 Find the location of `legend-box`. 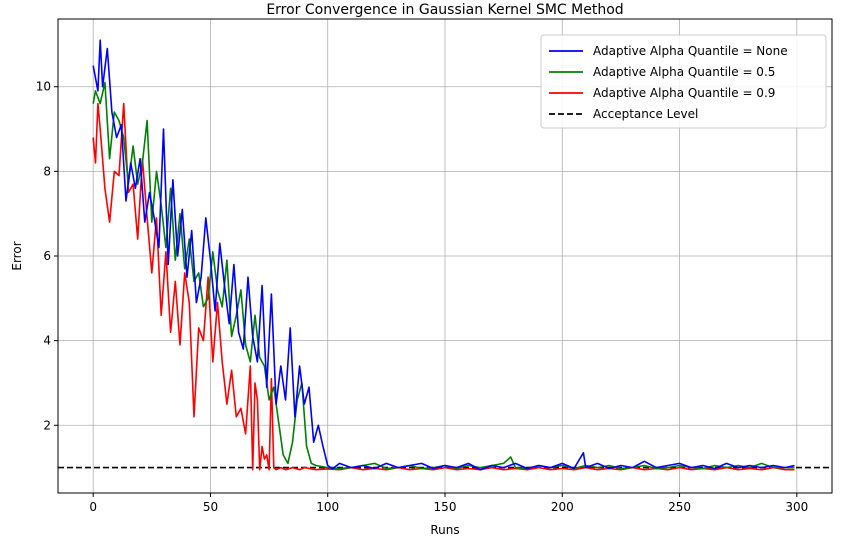

legend-box is located at coordinates (683, 81).